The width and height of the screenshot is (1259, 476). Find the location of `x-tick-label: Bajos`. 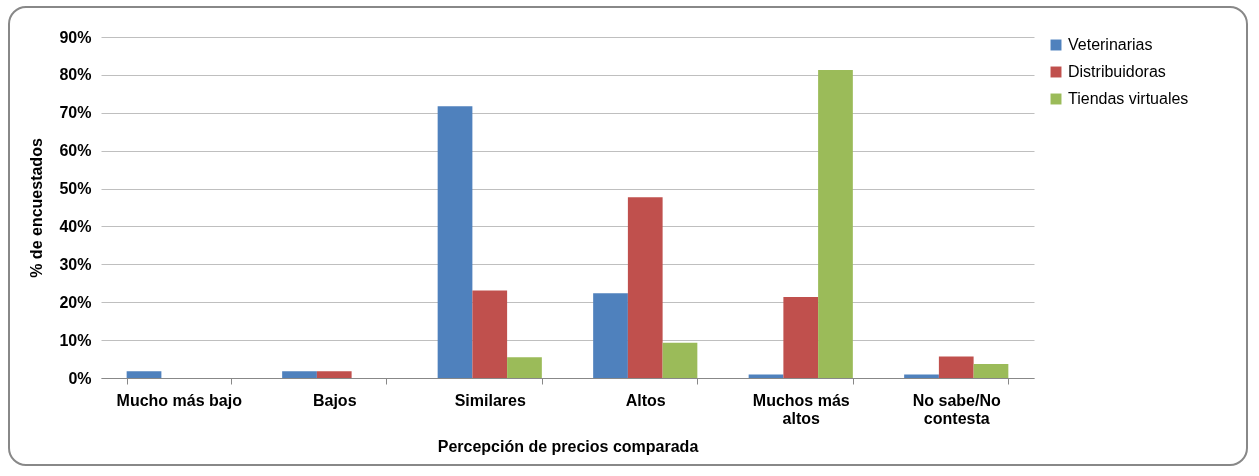

x-tick-label: Bajos is located at coordinates (334, 400).